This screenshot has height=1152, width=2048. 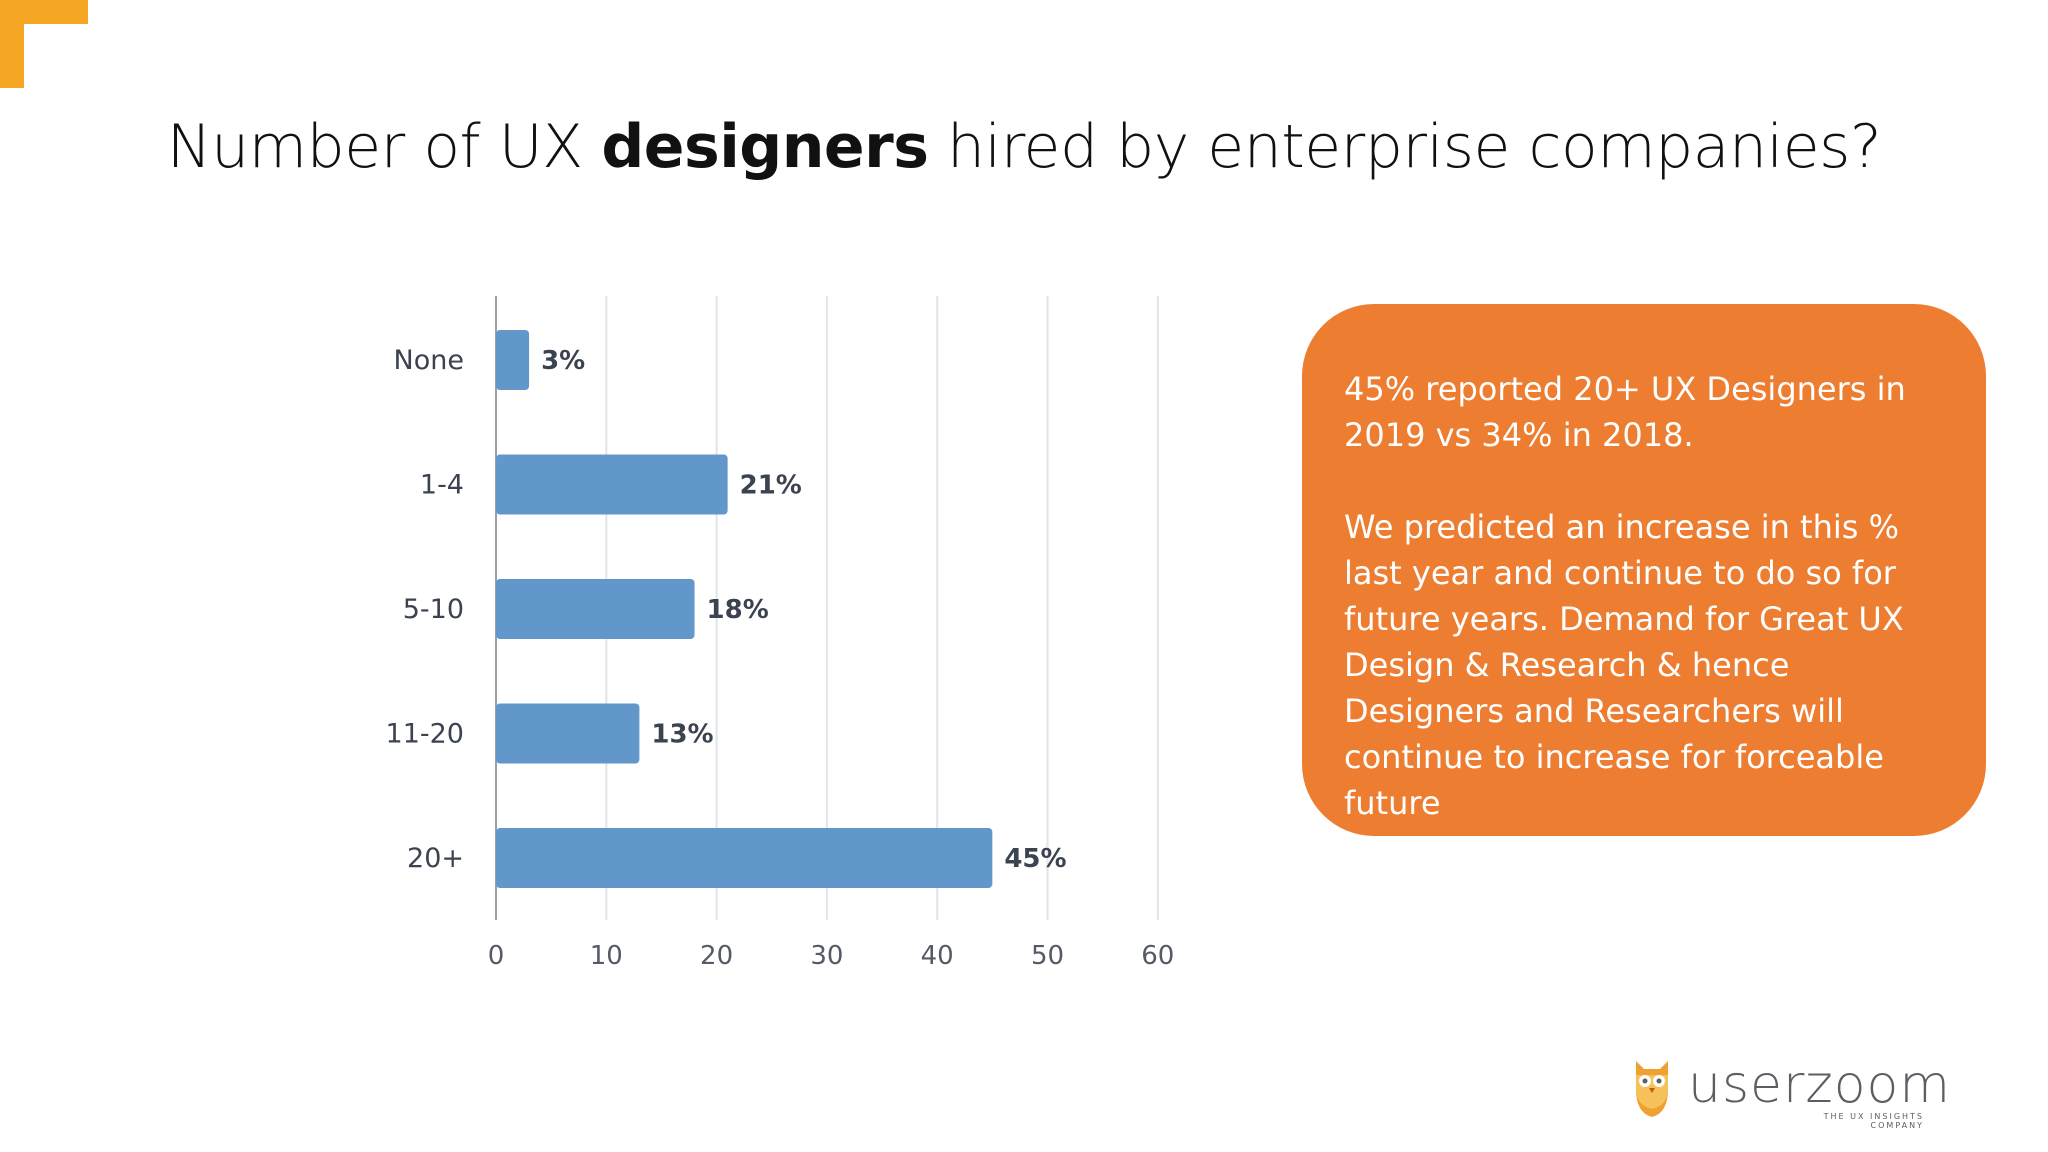 I want to click on corner-bracket-decoration, so click(x=44, y=44).